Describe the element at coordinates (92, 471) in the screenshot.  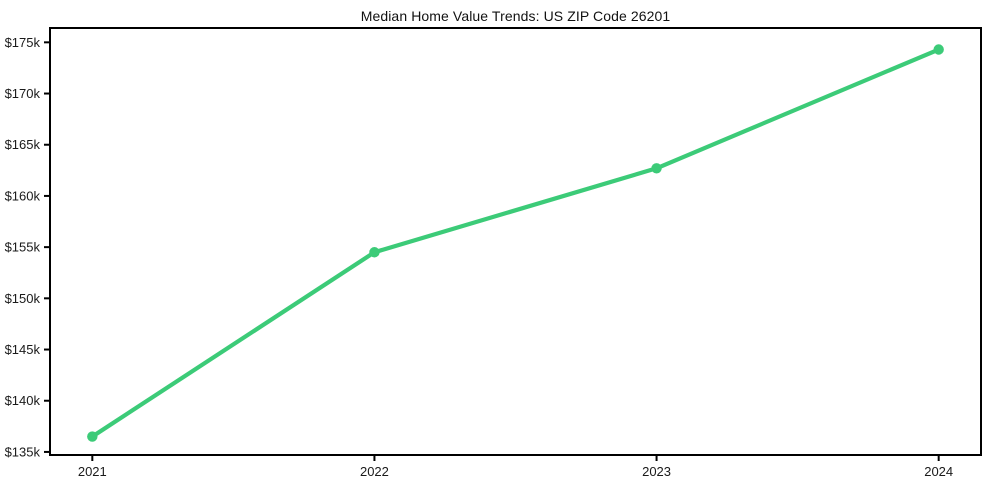
I see `x-axis-tick-label: 2021` at that location.